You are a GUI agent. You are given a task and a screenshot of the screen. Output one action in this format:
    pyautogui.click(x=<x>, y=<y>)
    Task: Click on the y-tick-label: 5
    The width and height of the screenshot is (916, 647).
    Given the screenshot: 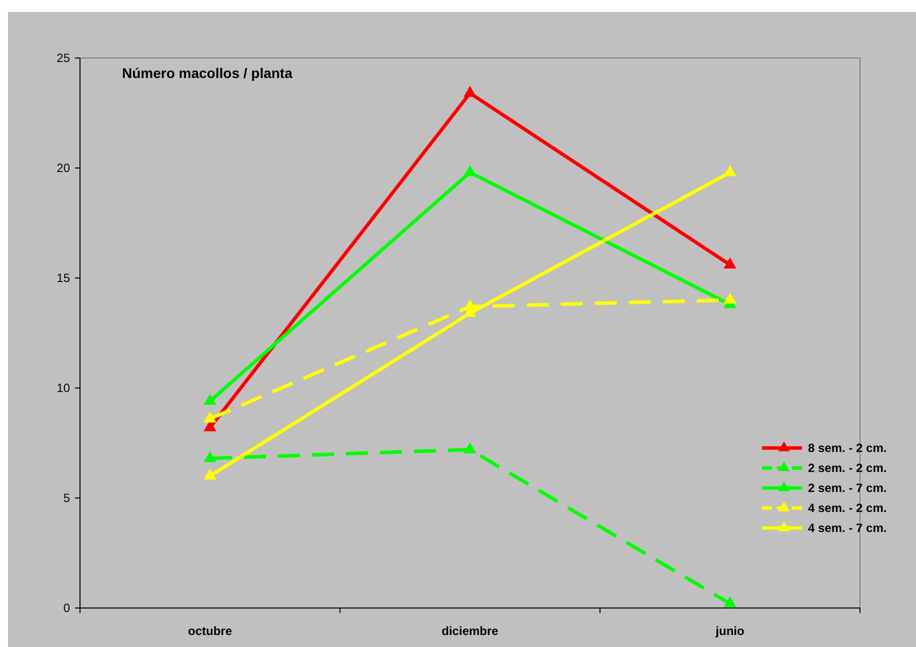 What is the action you would take?
    pyautogui.click(x=66, y=498)
    